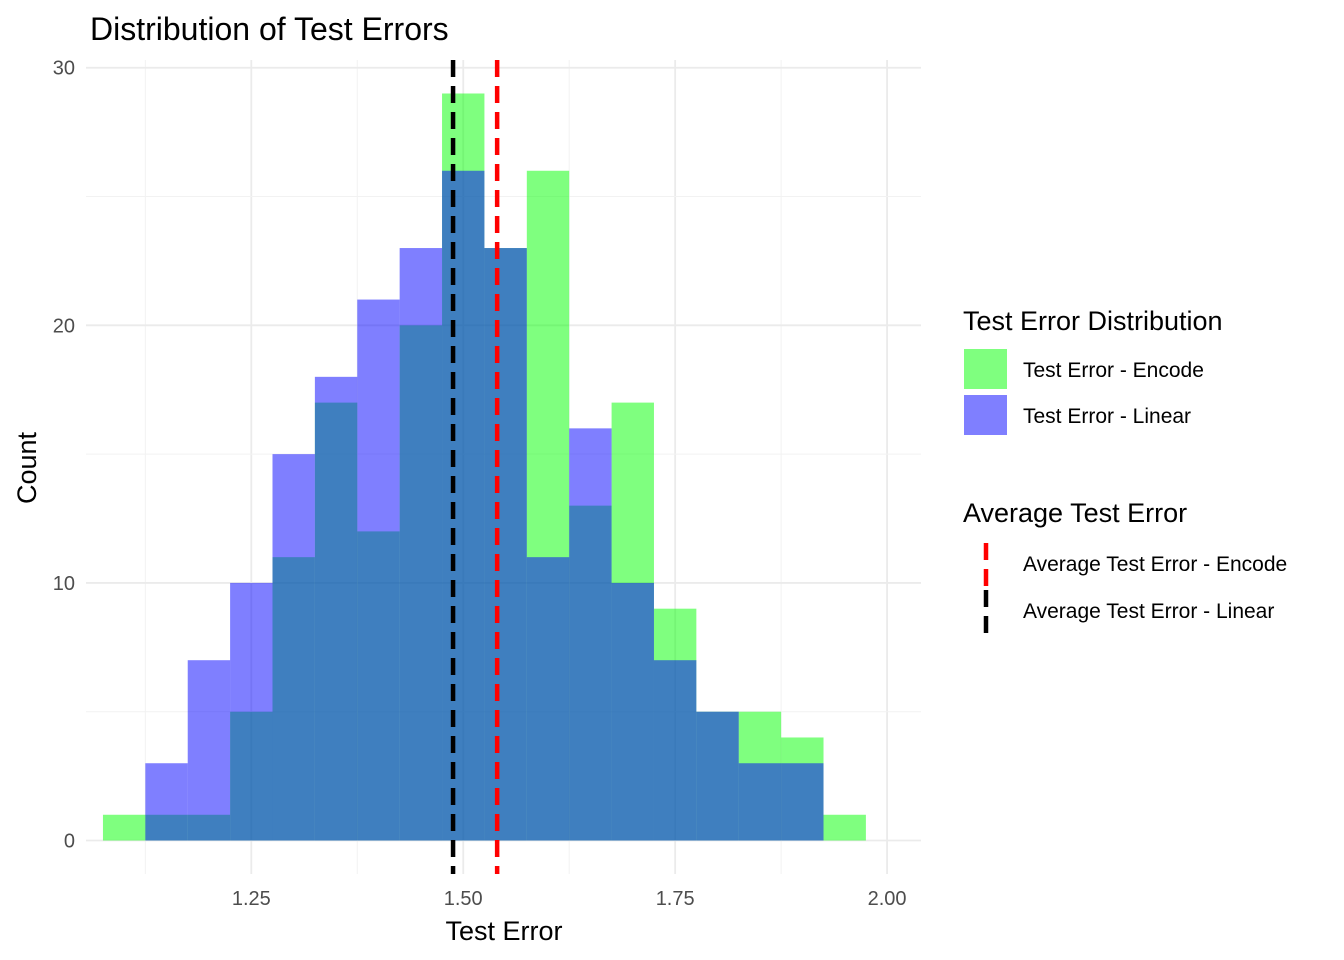  I want to click on y-axis-title: Count, so click(27, 467).